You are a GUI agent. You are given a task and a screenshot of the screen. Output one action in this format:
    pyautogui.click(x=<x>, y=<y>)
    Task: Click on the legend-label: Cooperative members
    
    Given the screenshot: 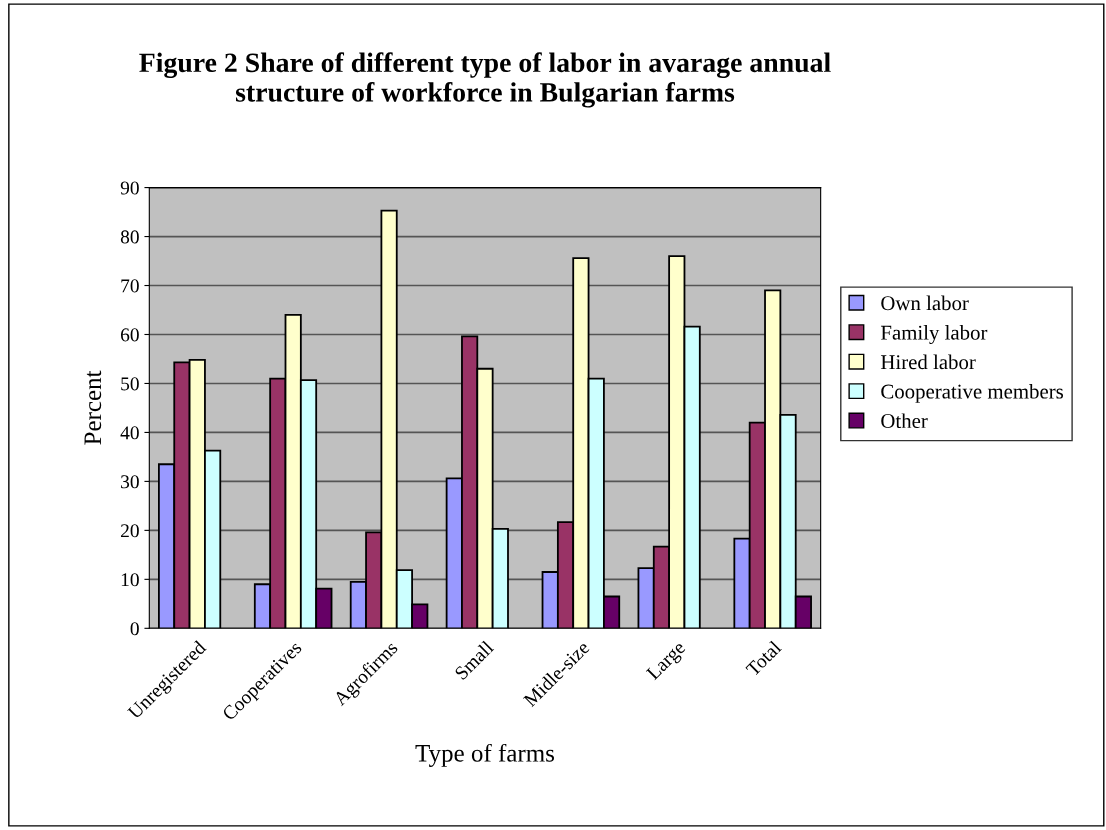 What is the action you would take?
    pyautogui.click(x=972, y=393)
    